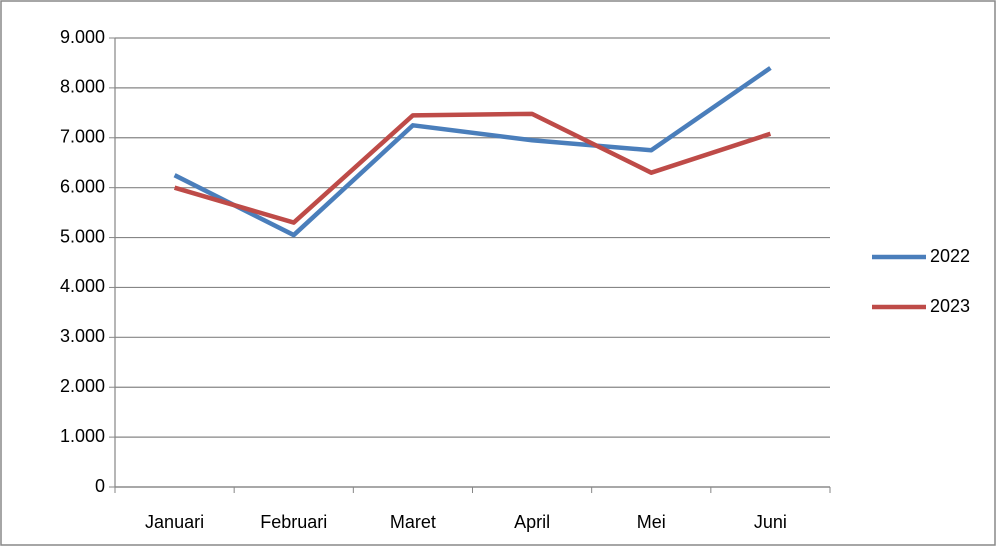 The height and width of the screenshot is (548, 999). What do you see at coordinates (82, 236) in the screenshot?
I see `y-tick-label: 5.000` at bounding box center [82, 236].